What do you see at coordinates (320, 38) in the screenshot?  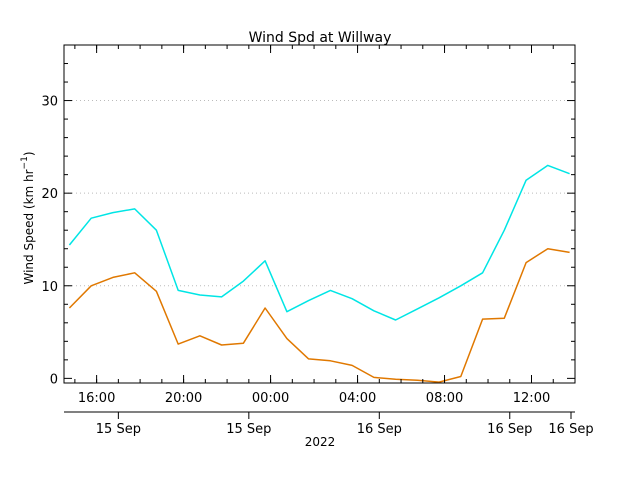 I see `chart-title: Wind Spd at Willway` at bounding box center [320, 38].